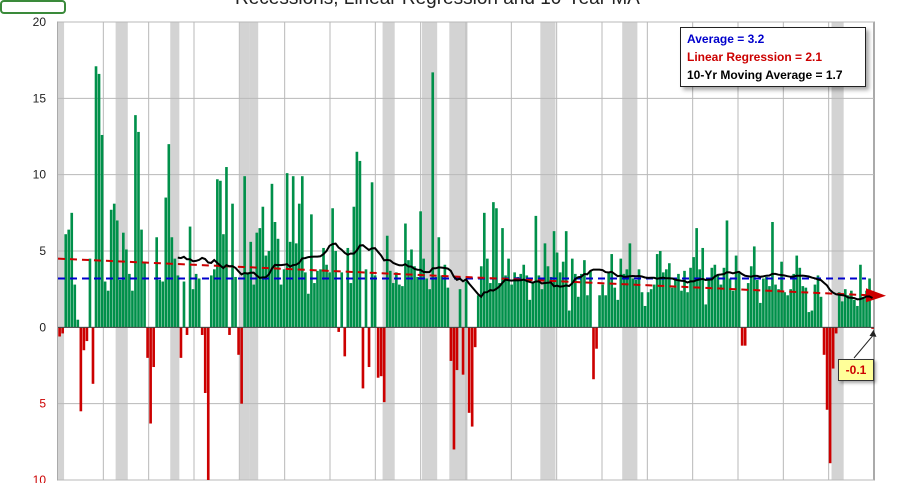 The height and width of the screenshot is (488, 919). I want to click on legend-moving-average: 10-Yr Moving Average = 1.7, so click(765, 75).